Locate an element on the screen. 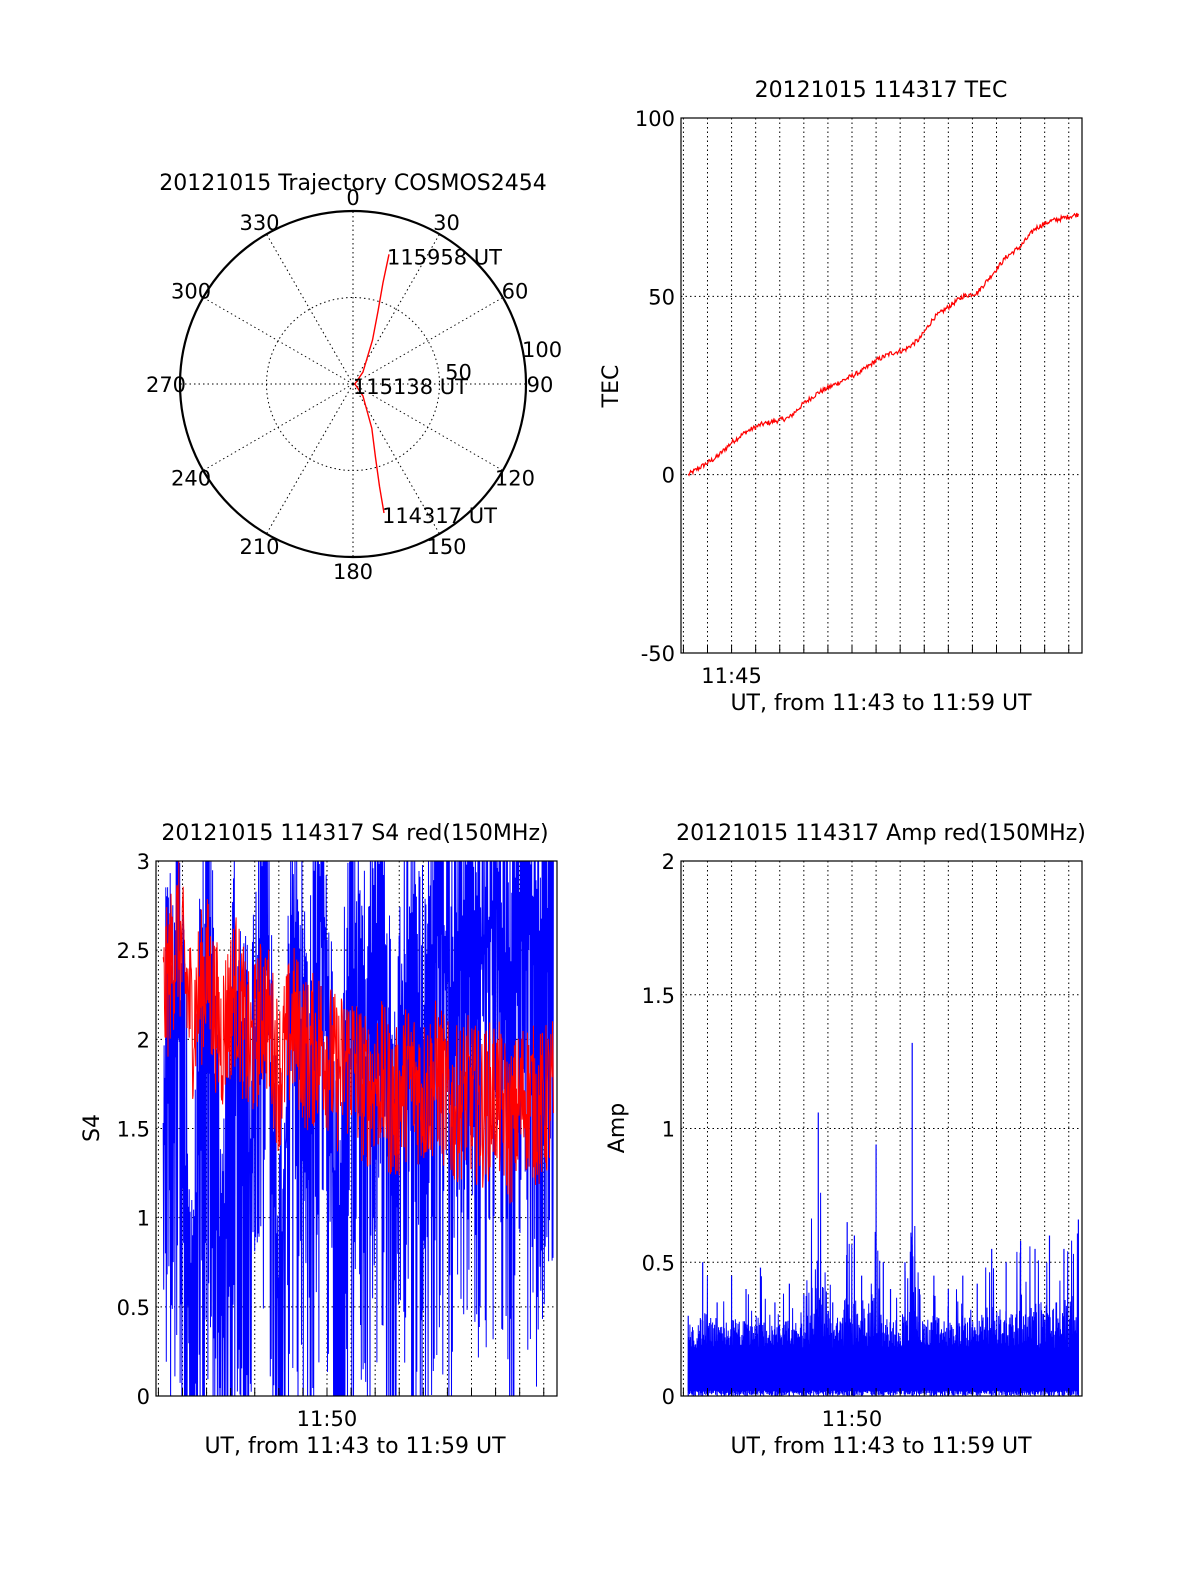 The height and width of the screenshot is (1575, 1200). s4-ylabel: S4 is located at coordinates (92, 1128).